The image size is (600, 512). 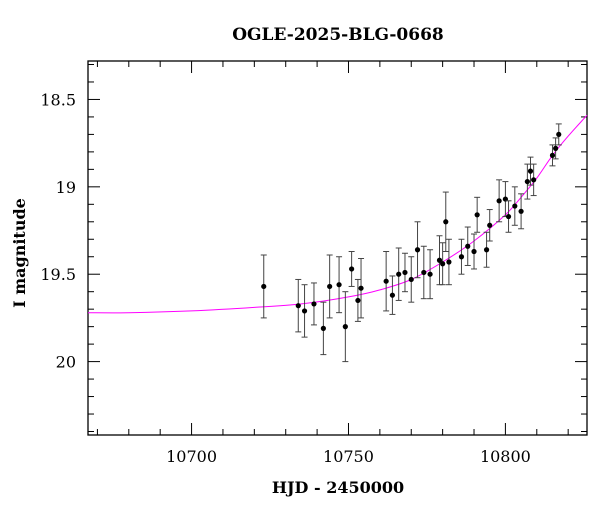 What do you see at coordinates (338, 487) in the screenshot?
I see `x-axis-label: HJD - 2450000` at bounding box center [338, 487].